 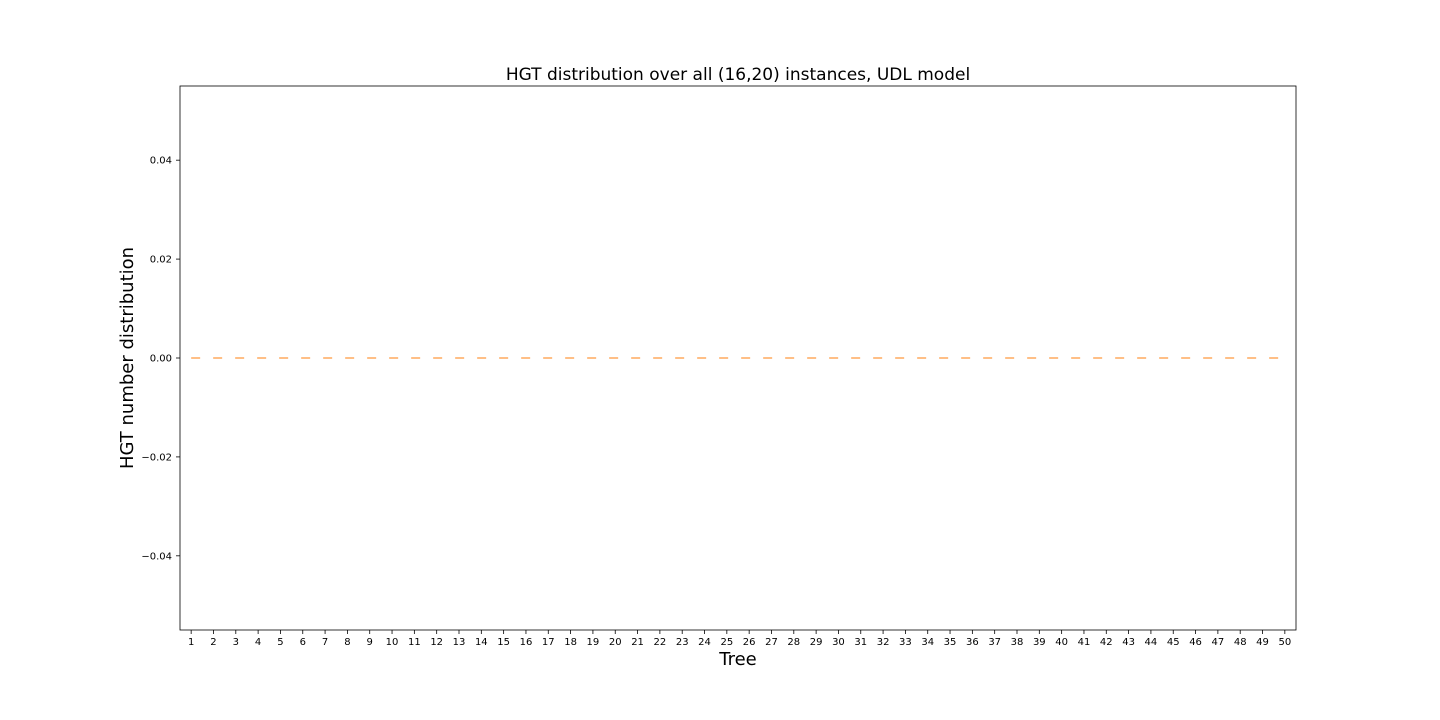 What do you see at coordinates (1151, 642) in the screenshot?
I see `x-tick-label: 44` at bounding box center [1151, 642].